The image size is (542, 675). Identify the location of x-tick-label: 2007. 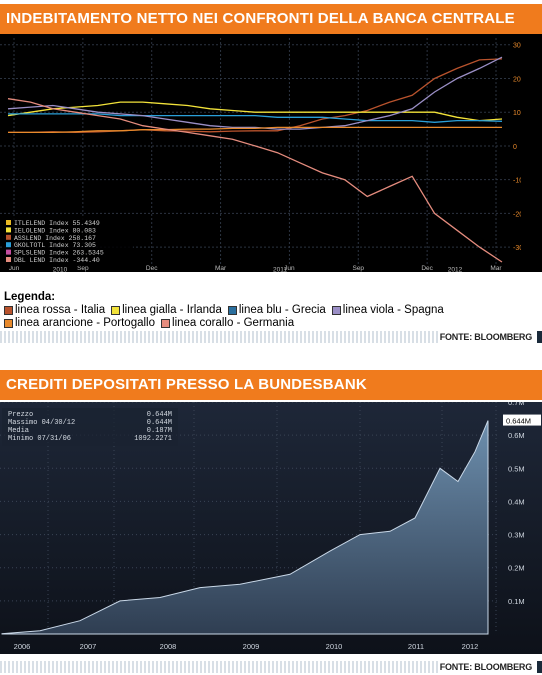
(88, 646).